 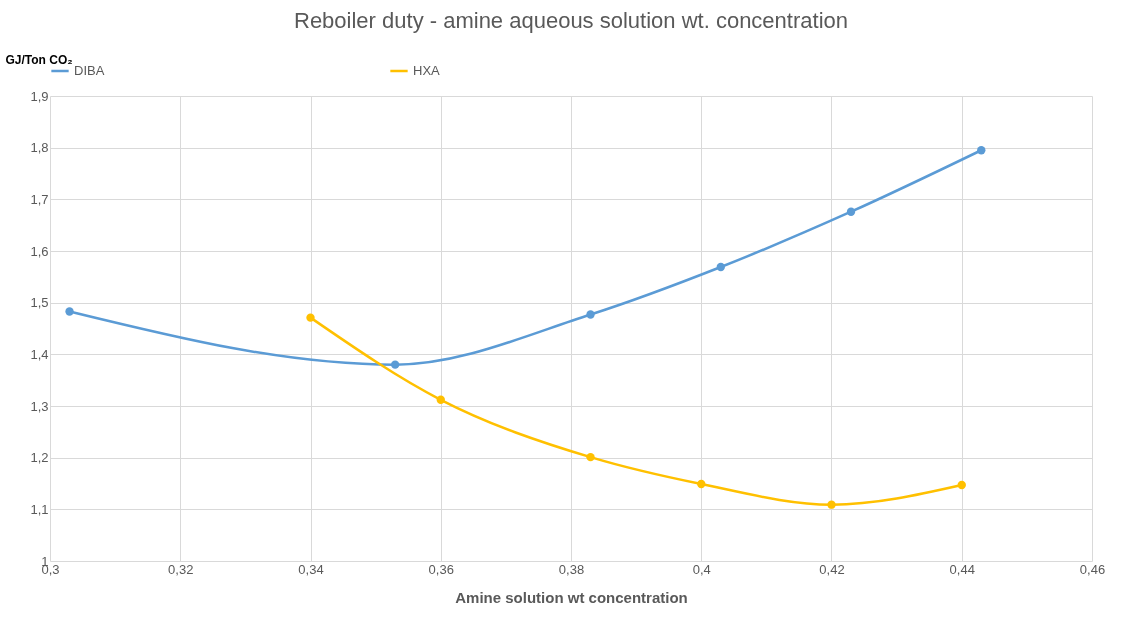 I want to click on x-tick-label: 0,46, so click(x=1092, y=569).